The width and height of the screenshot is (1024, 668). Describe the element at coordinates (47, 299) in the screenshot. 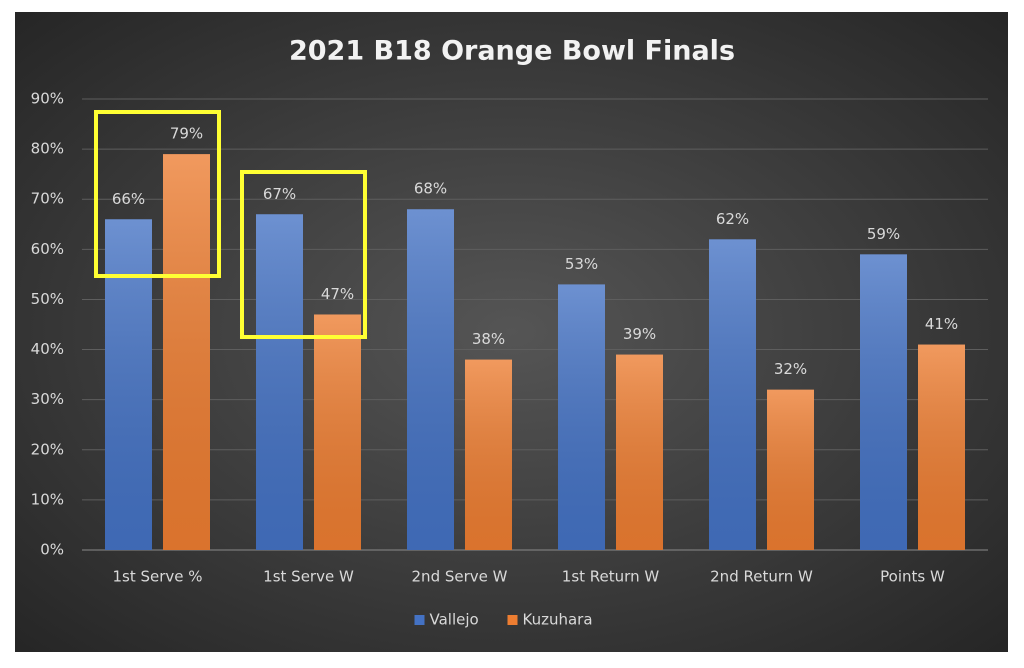

I see `y-tick-label: 50%` at that location.